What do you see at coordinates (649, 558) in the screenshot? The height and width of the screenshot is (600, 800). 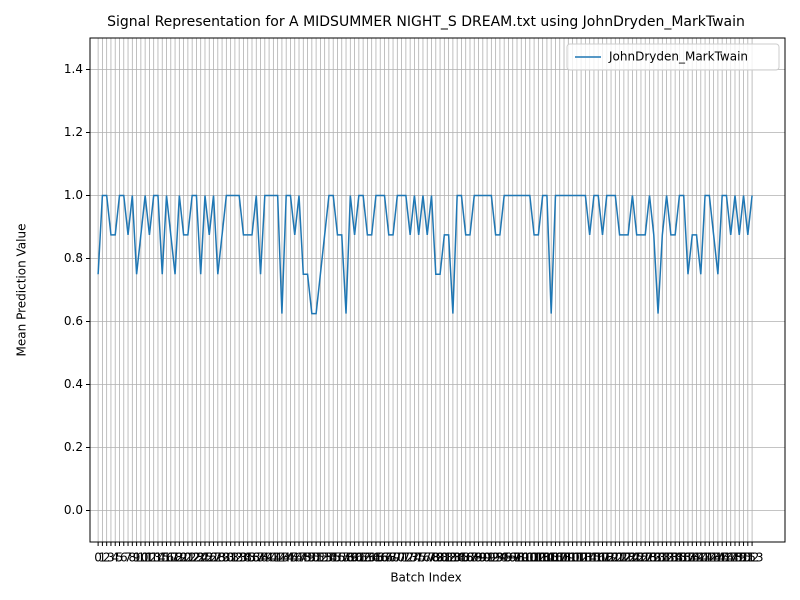 I see `x-tick-label: 129` at bounding box center [649, 558].